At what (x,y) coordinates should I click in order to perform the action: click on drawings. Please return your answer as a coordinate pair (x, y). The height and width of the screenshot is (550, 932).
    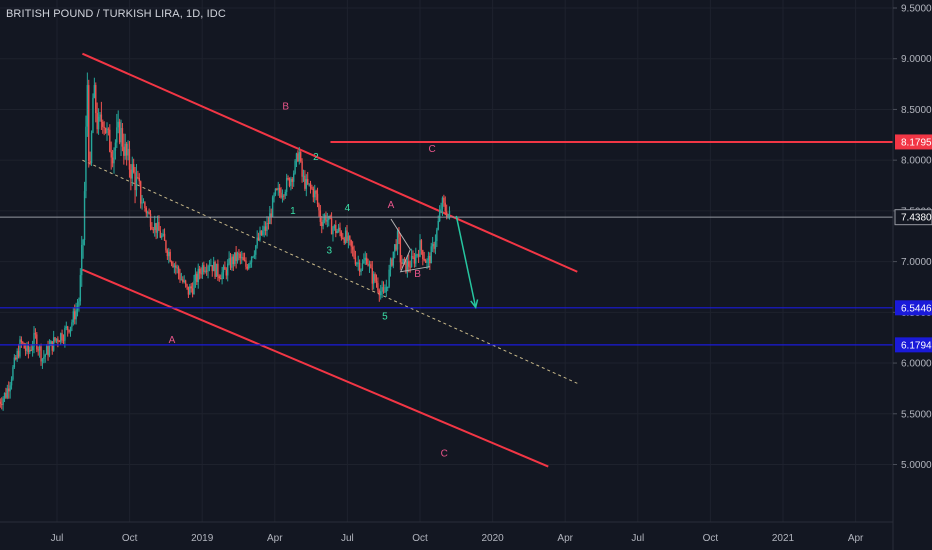
    Looking at the image, I should click on (434, 262).